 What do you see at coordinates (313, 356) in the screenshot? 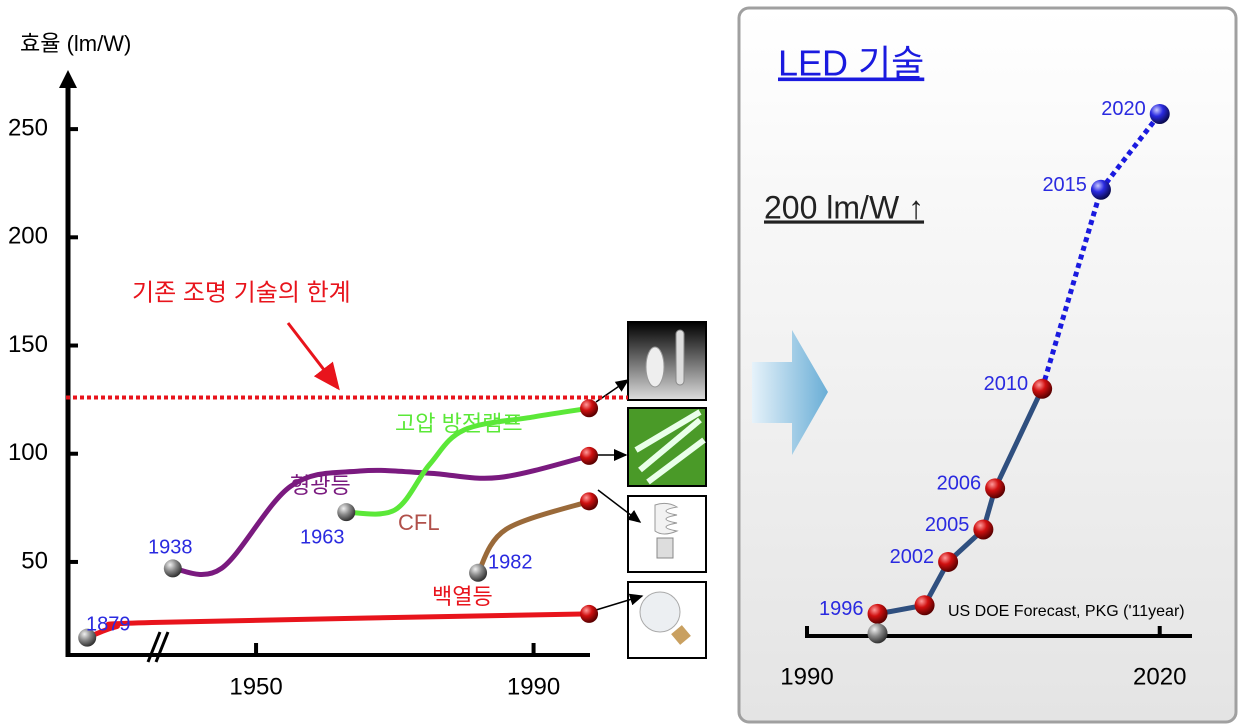
I see `limit-pointer` at bounding box center [313, 356].